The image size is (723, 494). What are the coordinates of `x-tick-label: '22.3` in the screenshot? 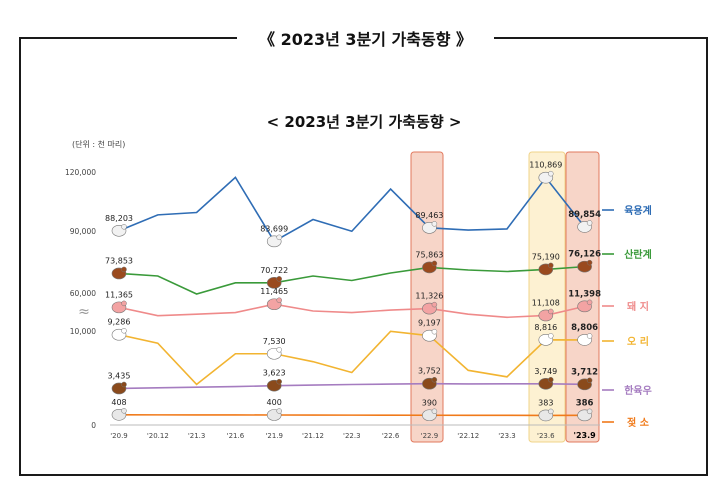 It's located at (352, 436).